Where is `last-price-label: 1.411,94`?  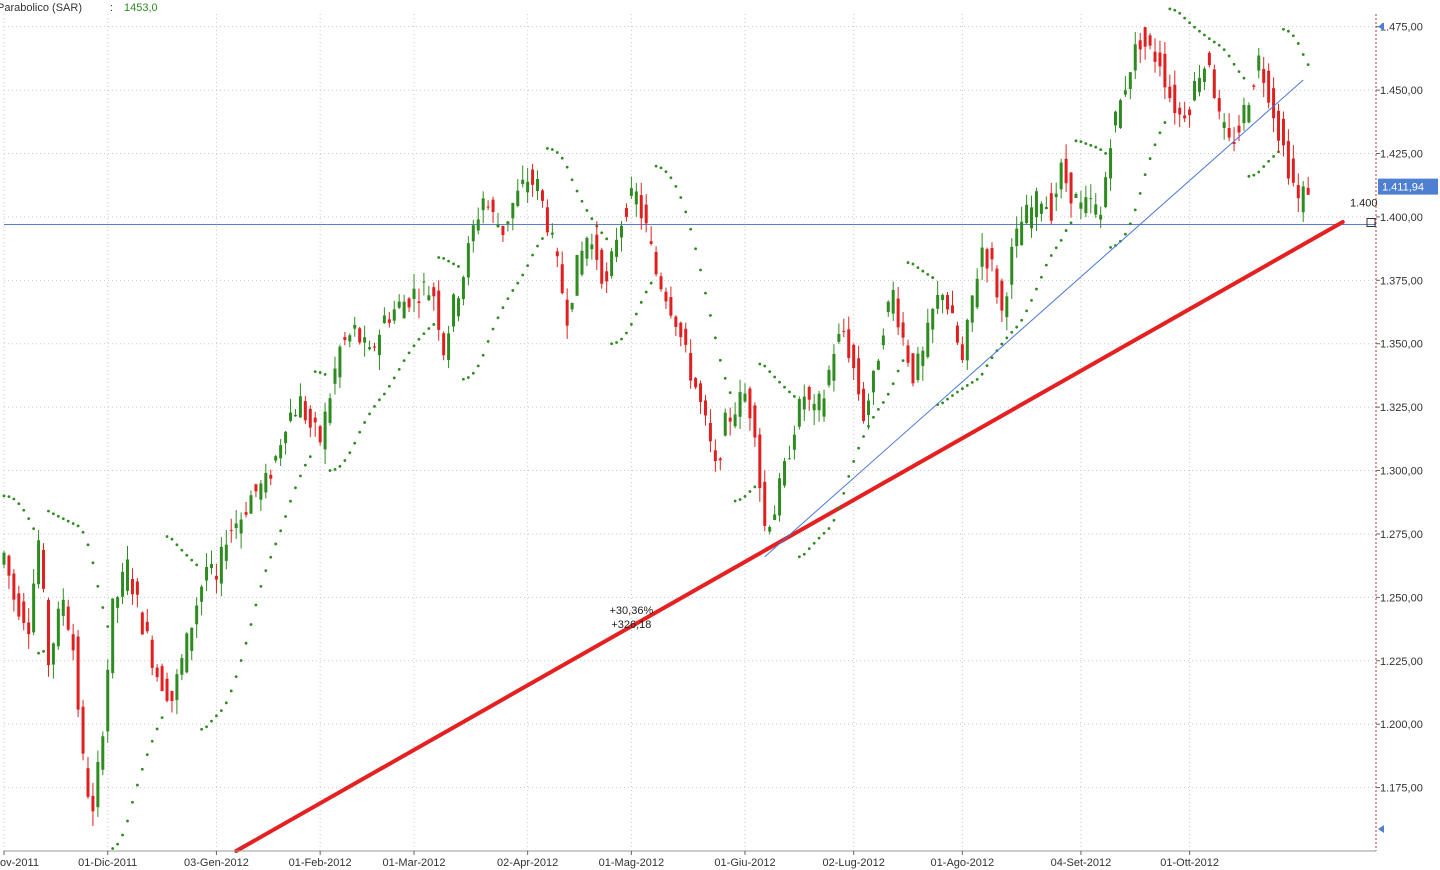
last-price-label: 1.411,94 is located at coordinates (1403, 188).